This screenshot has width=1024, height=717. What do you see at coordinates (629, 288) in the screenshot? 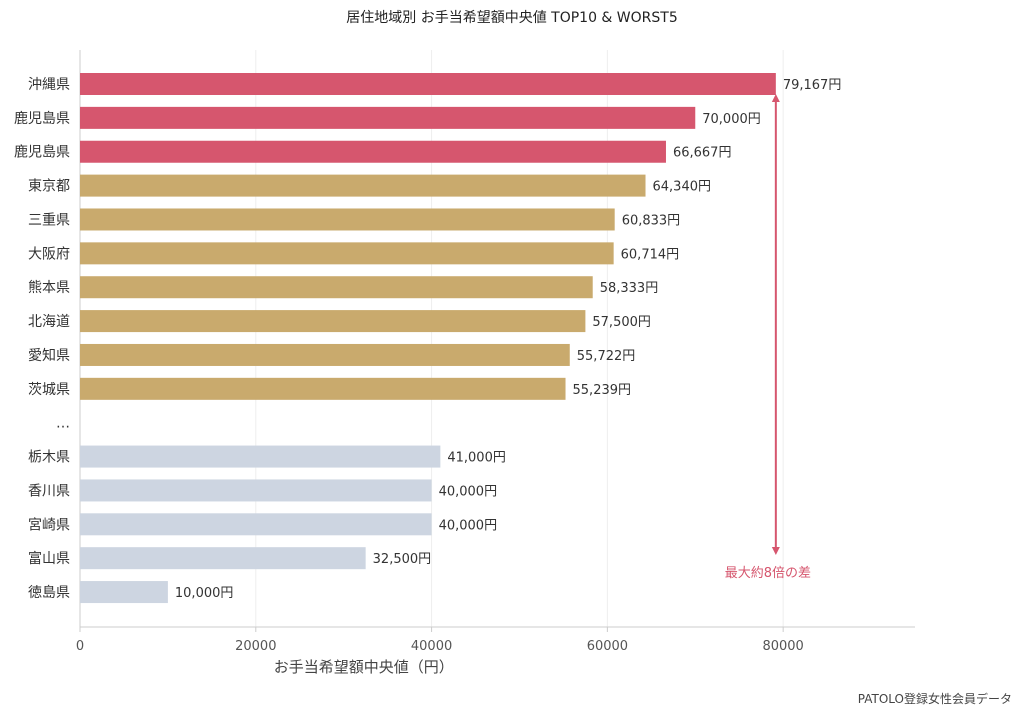
I see `value-label: 58,333円` at bounding box center [629, 288].